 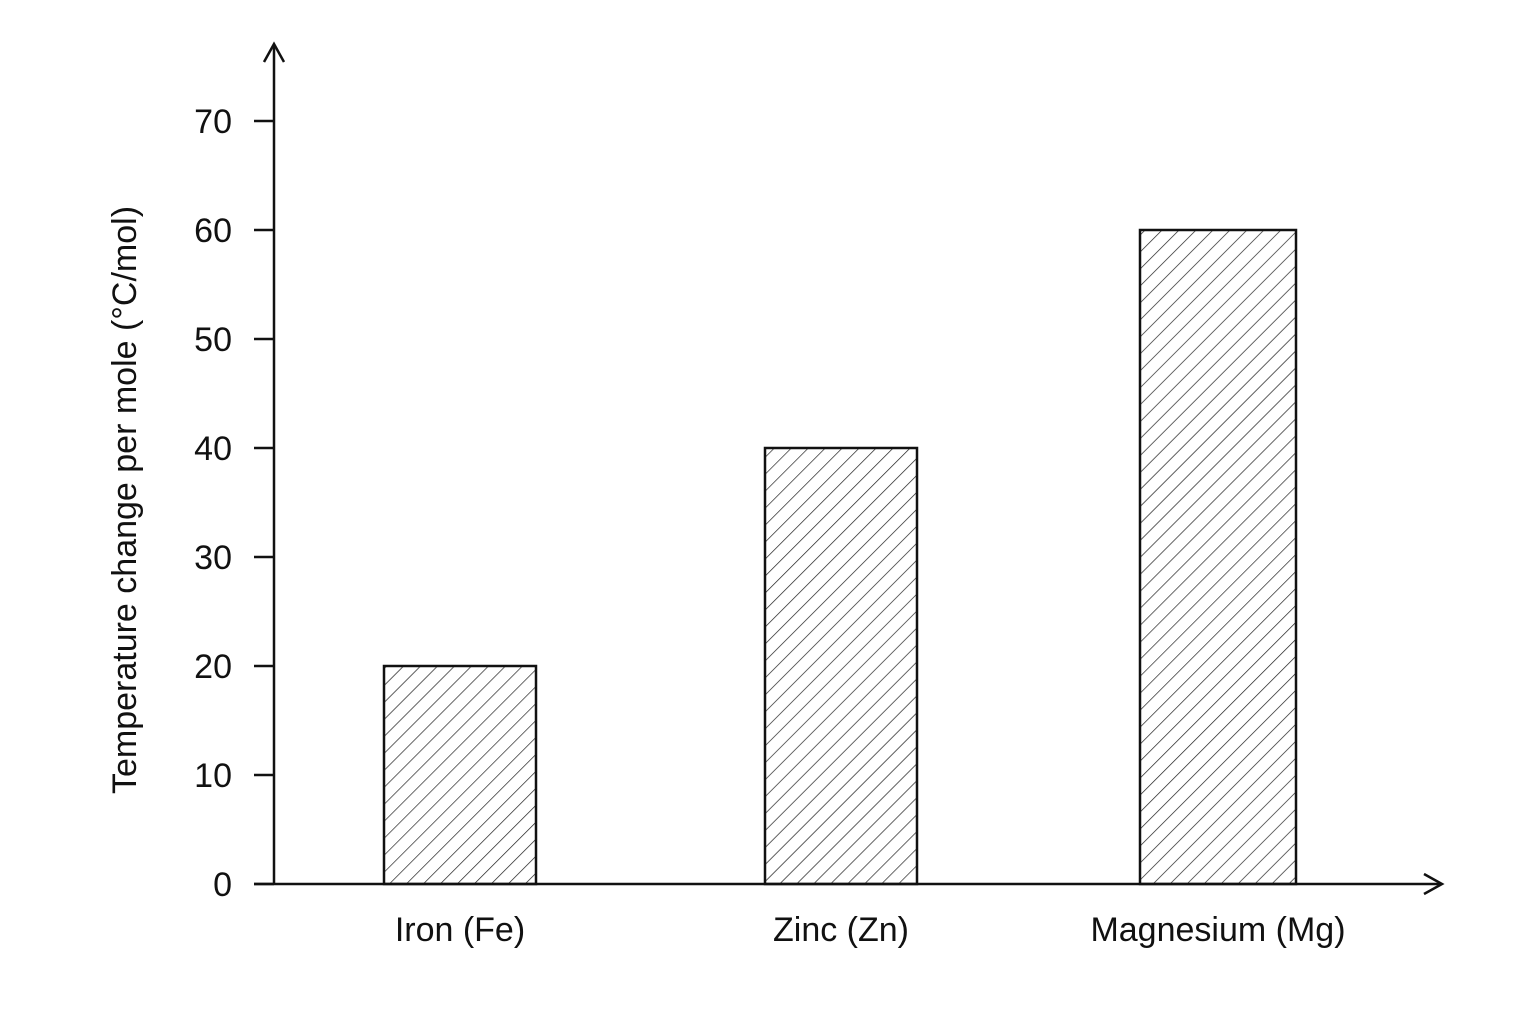 I want to click on y-tick-label: 40, so click(x=213, y=449).